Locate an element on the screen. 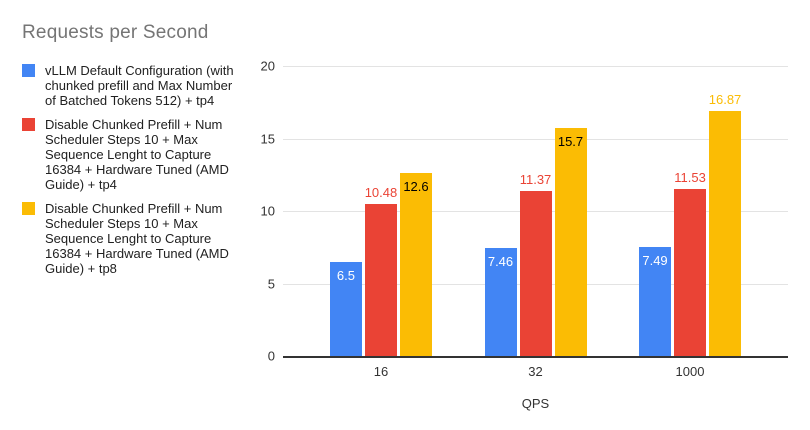  bar-series-3-qps-1000: 16.87 is located at coordinates (725, 224).